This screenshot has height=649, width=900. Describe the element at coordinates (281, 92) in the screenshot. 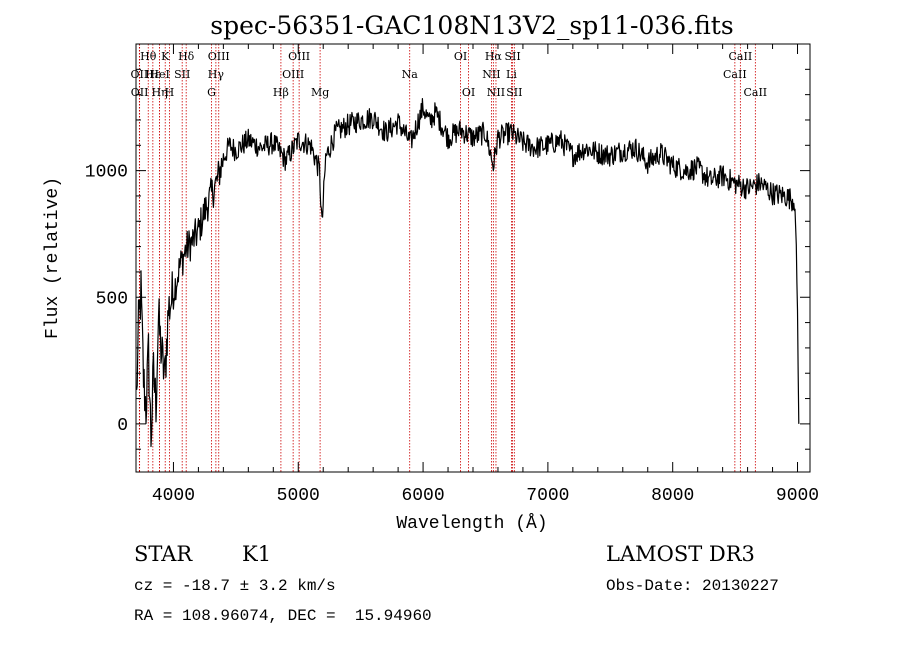

I see `line-marker-label: Hβ` at that location.